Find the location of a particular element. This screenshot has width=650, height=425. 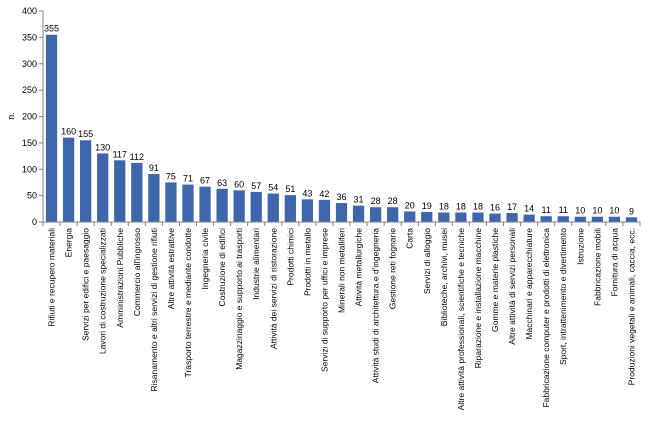

y-axis: 0 50 100 150 200 250 300 350 400 is located at coordinates (33, 116).